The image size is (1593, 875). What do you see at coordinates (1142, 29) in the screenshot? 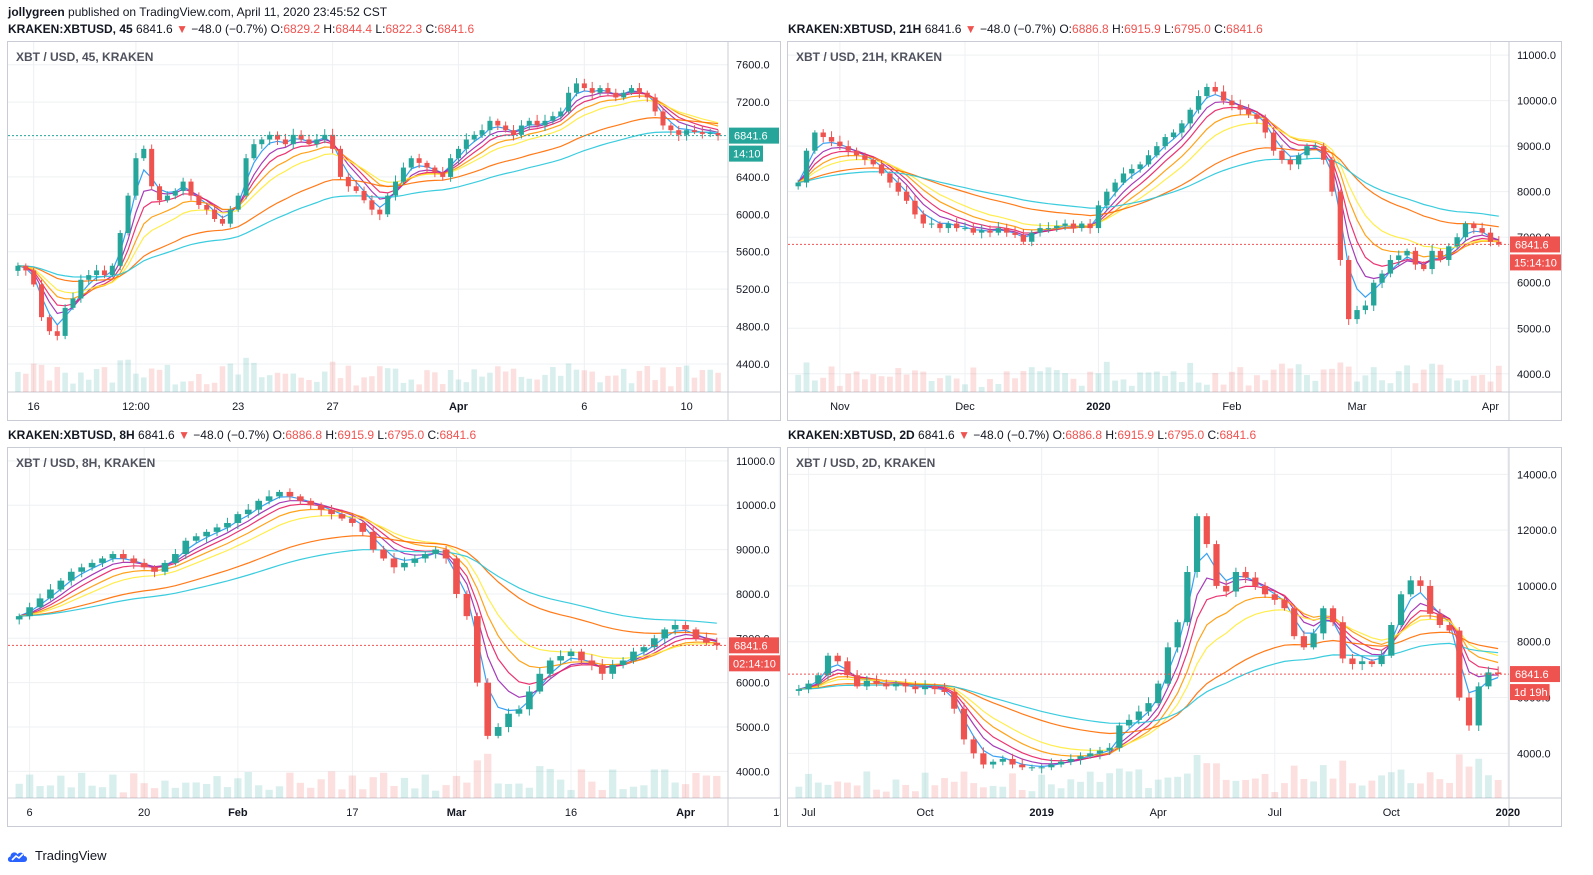
I see `high-value: 6915.9` at bounding box center [1142, 29].